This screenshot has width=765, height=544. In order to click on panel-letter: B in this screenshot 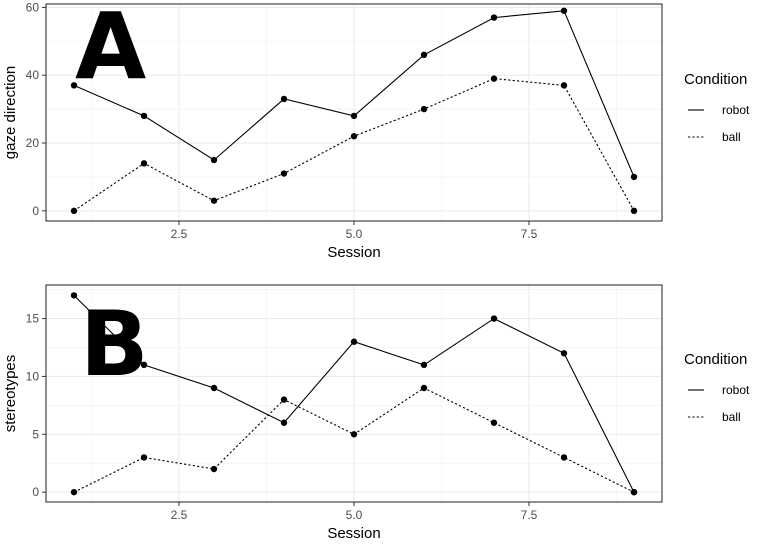, I will do `click(114, 344)`.